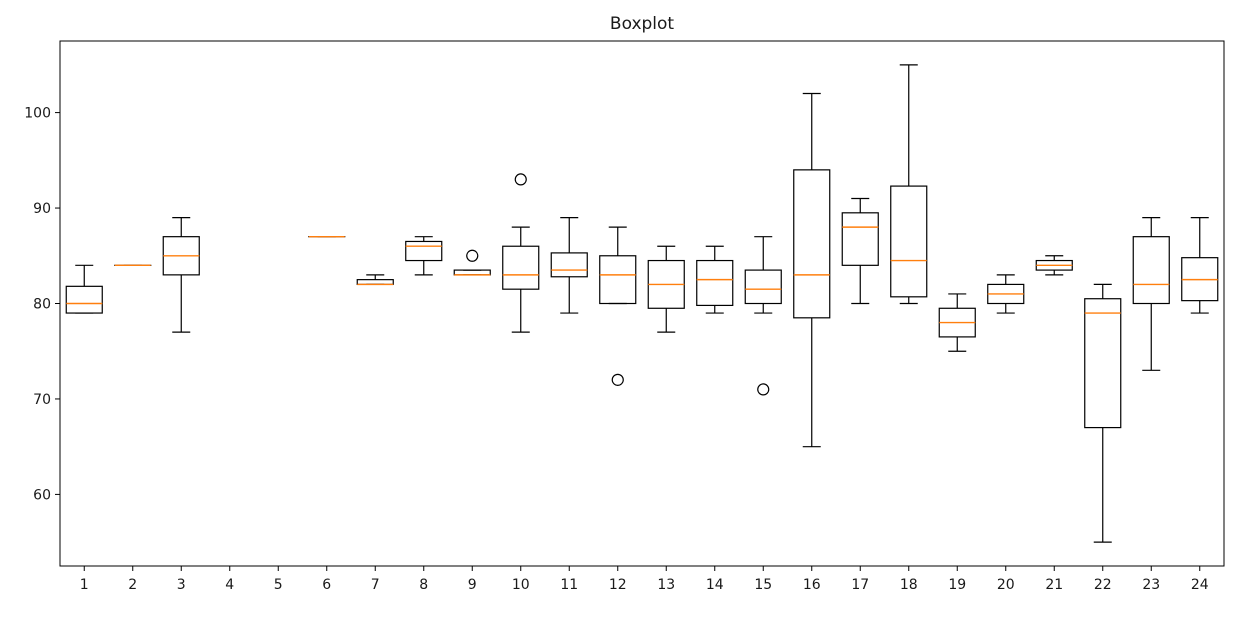 Image resolution: width=1252 pixels, height=623 pixels. Describe the element at coordinates (1151, 585) in the screenshot. I see `x-tick-label: 23` at that location.